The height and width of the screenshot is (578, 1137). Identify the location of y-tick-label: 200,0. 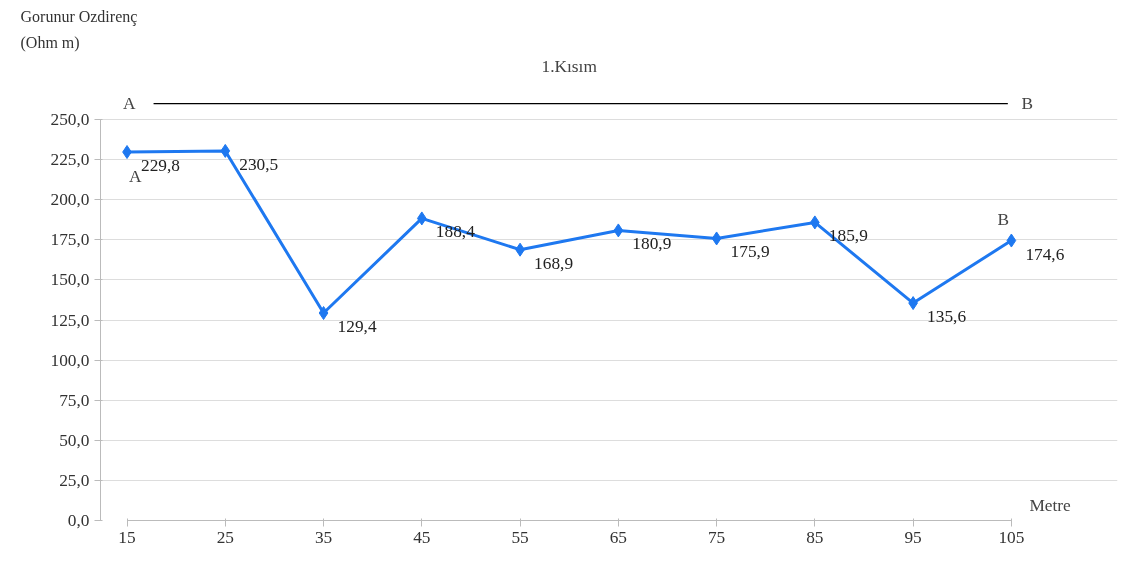
(70, 200).